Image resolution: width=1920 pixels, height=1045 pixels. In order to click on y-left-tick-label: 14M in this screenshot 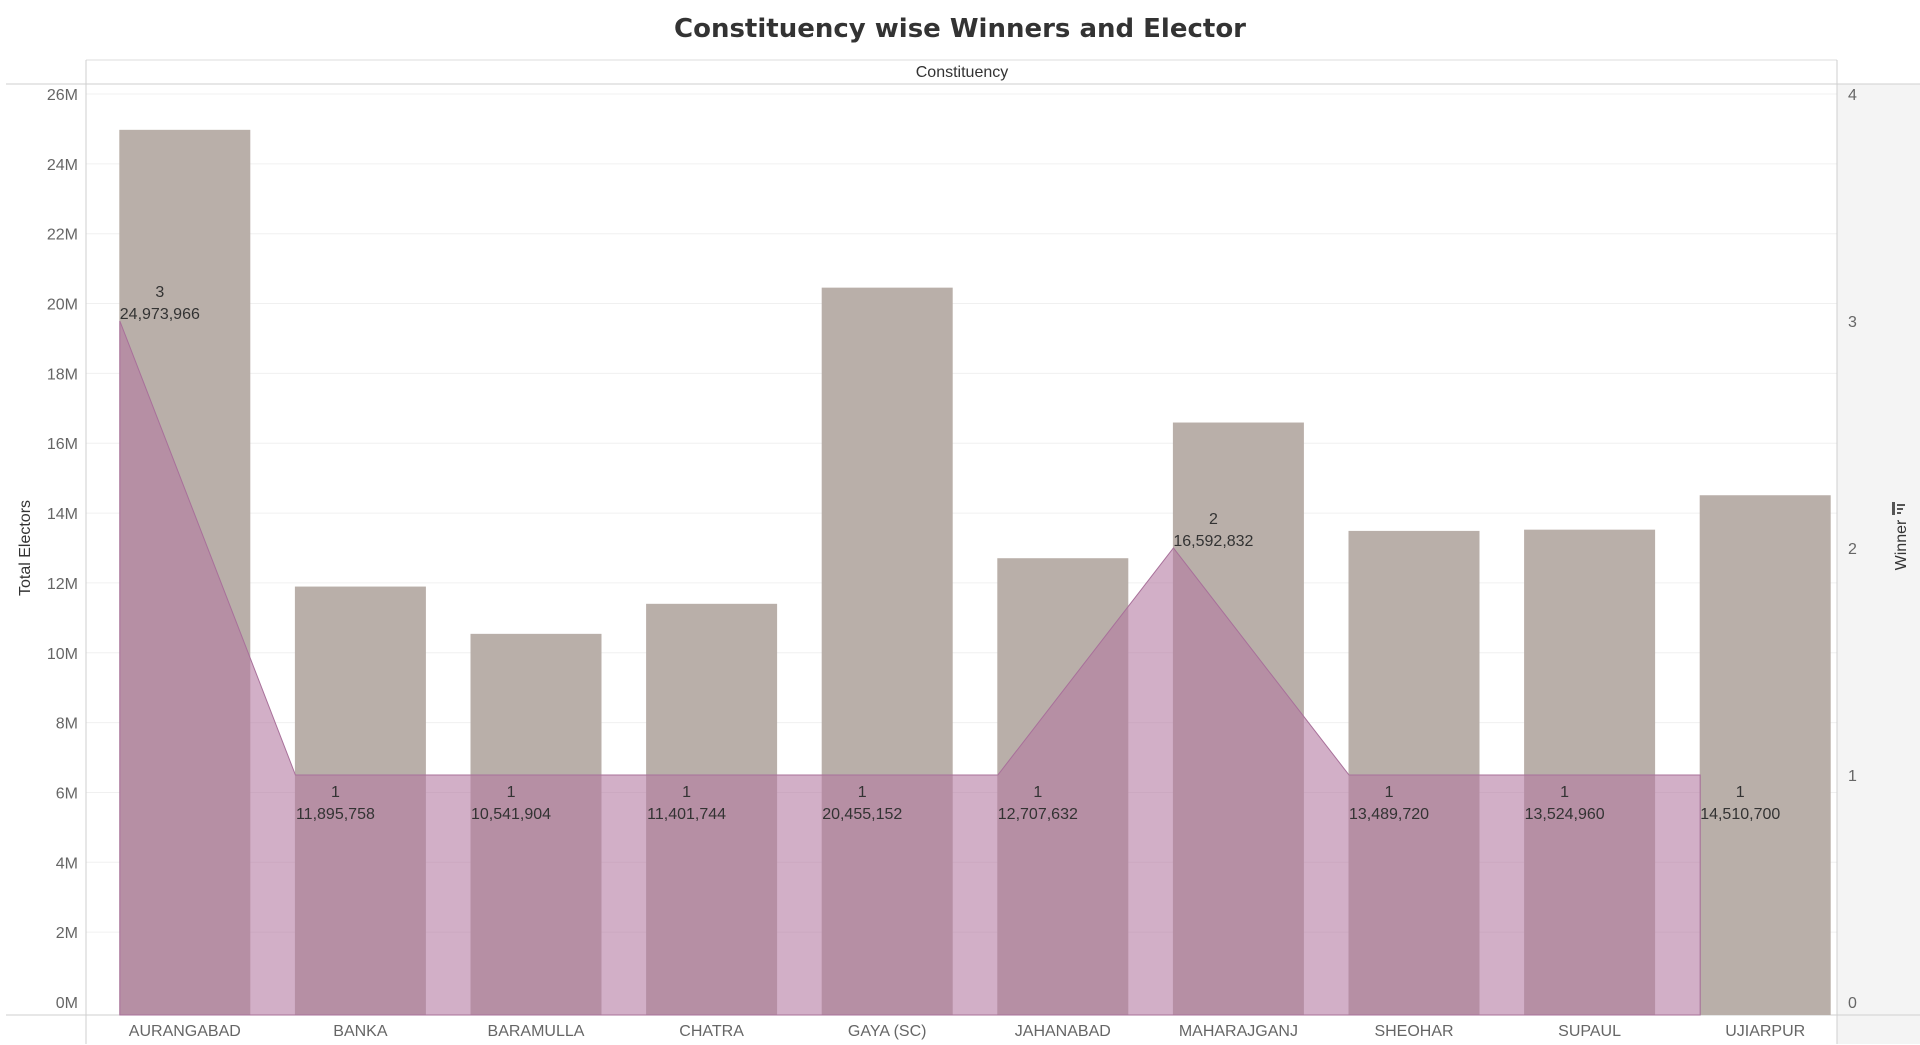, I will do `click(62, 514)`.